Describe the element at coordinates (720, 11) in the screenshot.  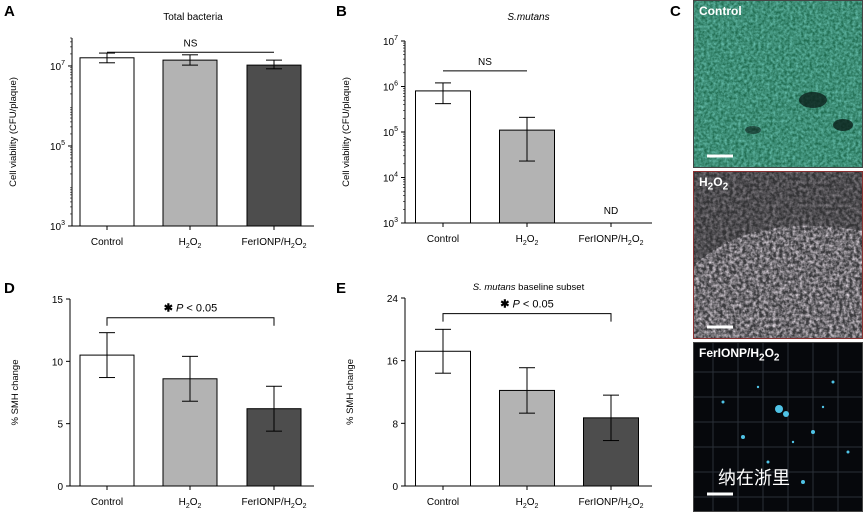
I see `micrograph-control-label: Control` at that location.